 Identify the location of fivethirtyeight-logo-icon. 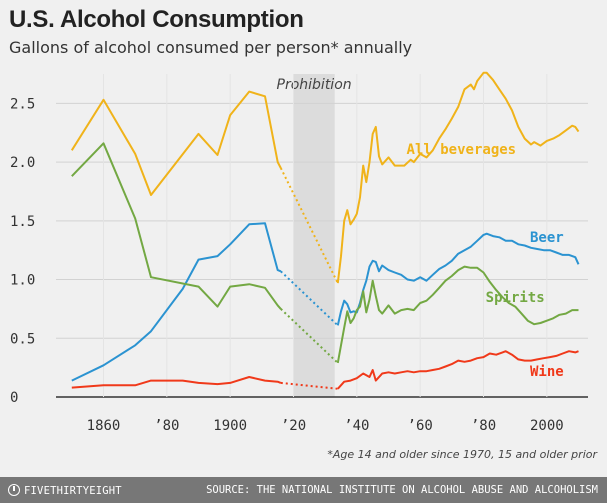
(14, 490).